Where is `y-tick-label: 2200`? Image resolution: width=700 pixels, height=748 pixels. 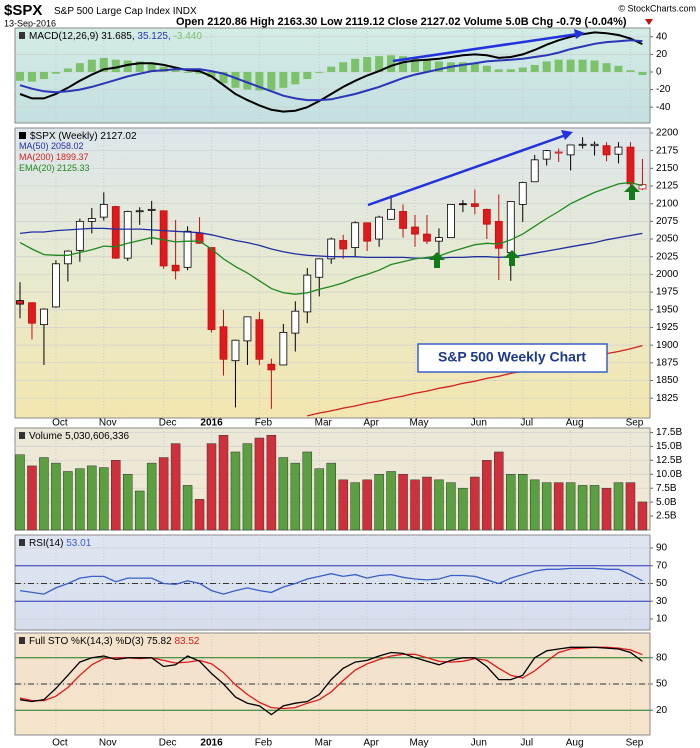 y-tick-label: 2200 is located at coordinates (667, 133).